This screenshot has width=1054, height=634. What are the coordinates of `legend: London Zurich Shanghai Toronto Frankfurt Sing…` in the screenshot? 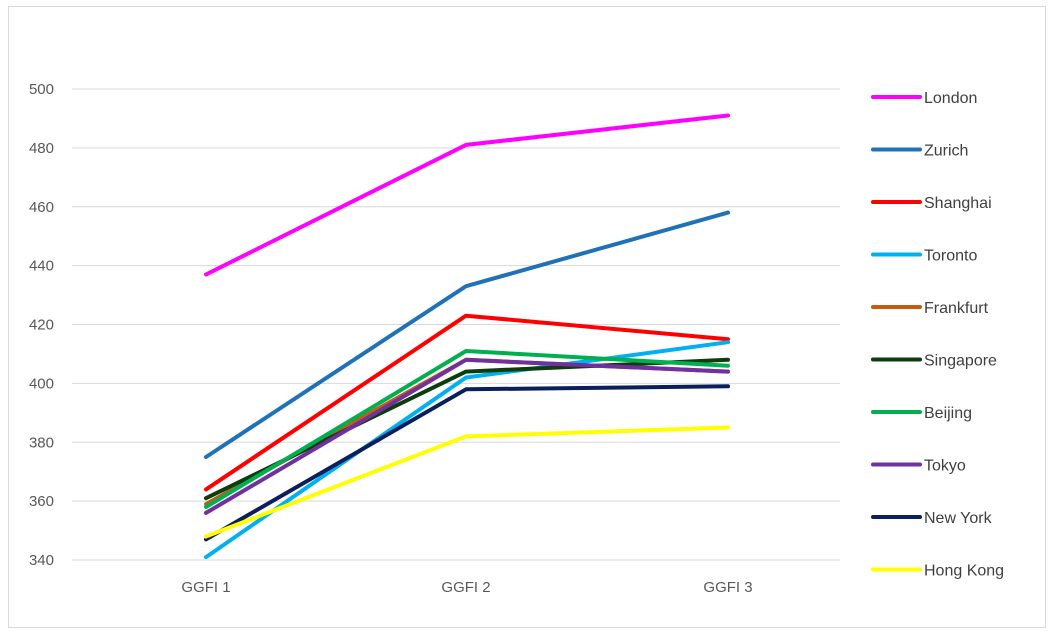 It's located at (937, 335).